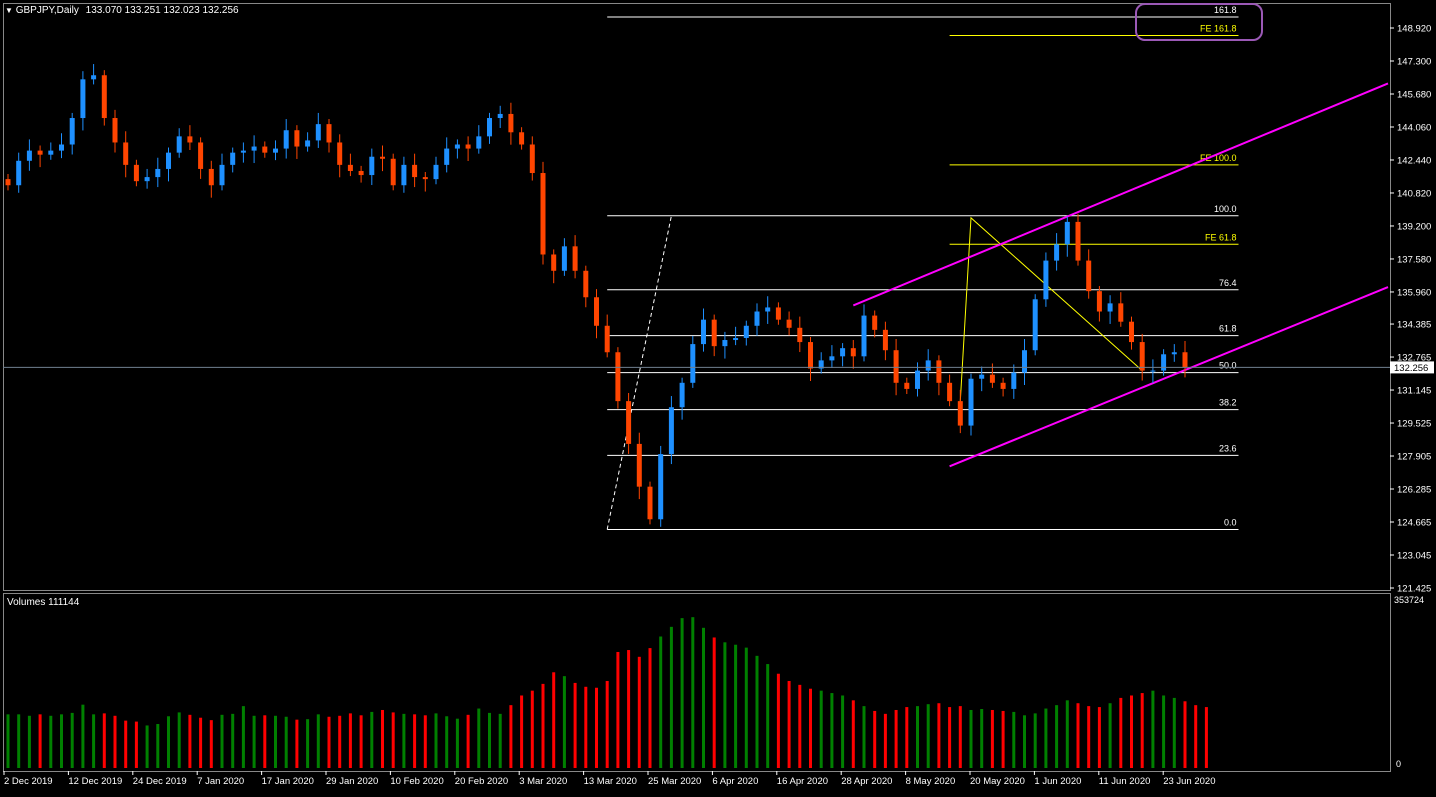  What do you see at coordinates (1169, 377) in the screenshot?
I see `channel-lower-line` at bounding box center [1169, 377].